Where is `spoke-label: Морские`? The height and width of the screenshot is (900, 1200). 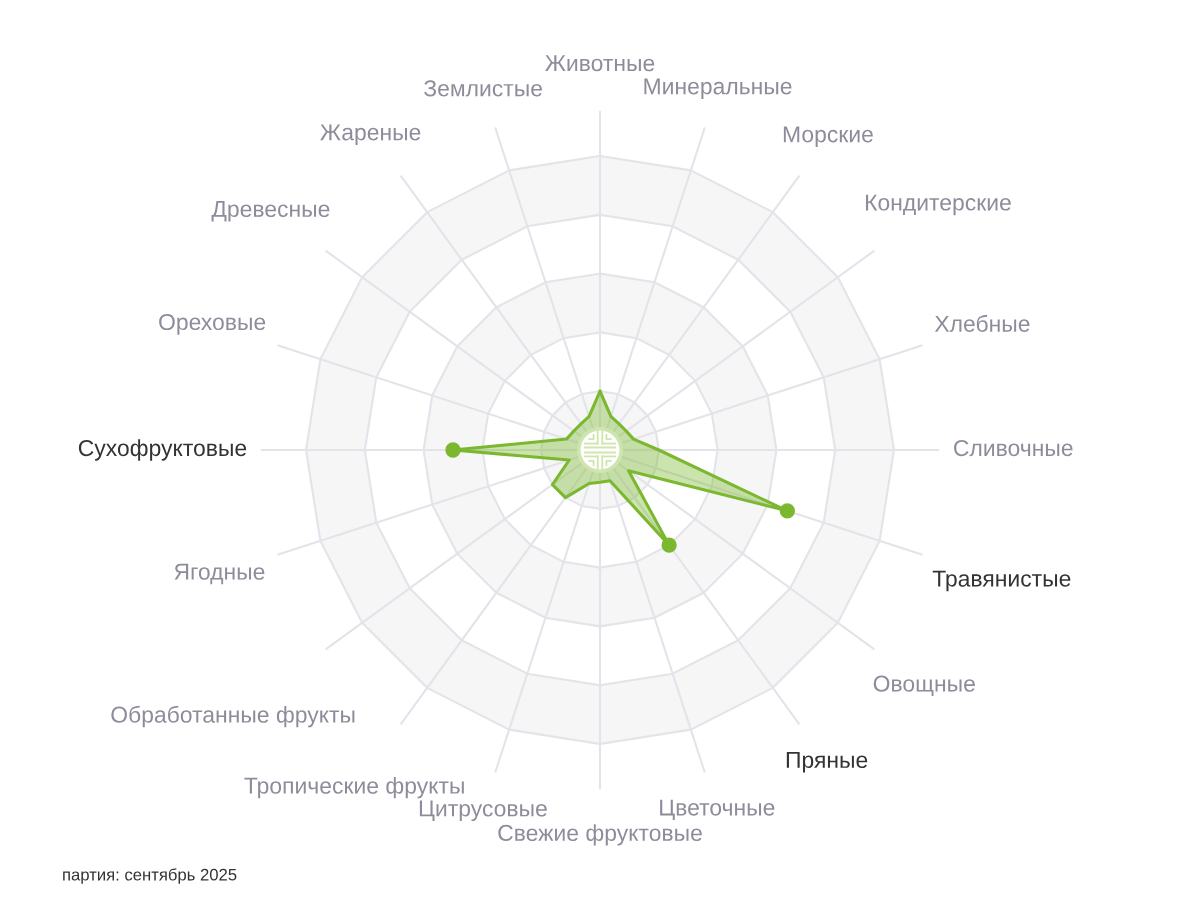 spoke-label: Морские is located at coordinates (828, 136).